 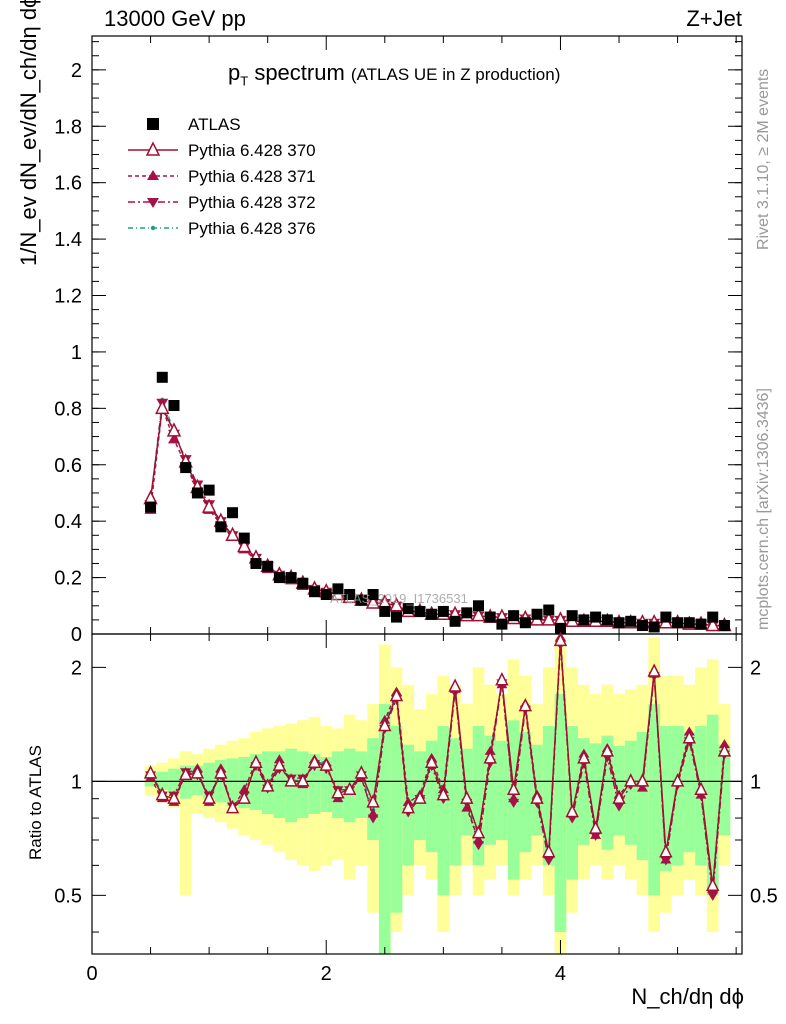 What do you see at coordinates (296, 72) in the screenshot?
I see `plot-title-rest: spectrum` at bounding box center [296, 72].